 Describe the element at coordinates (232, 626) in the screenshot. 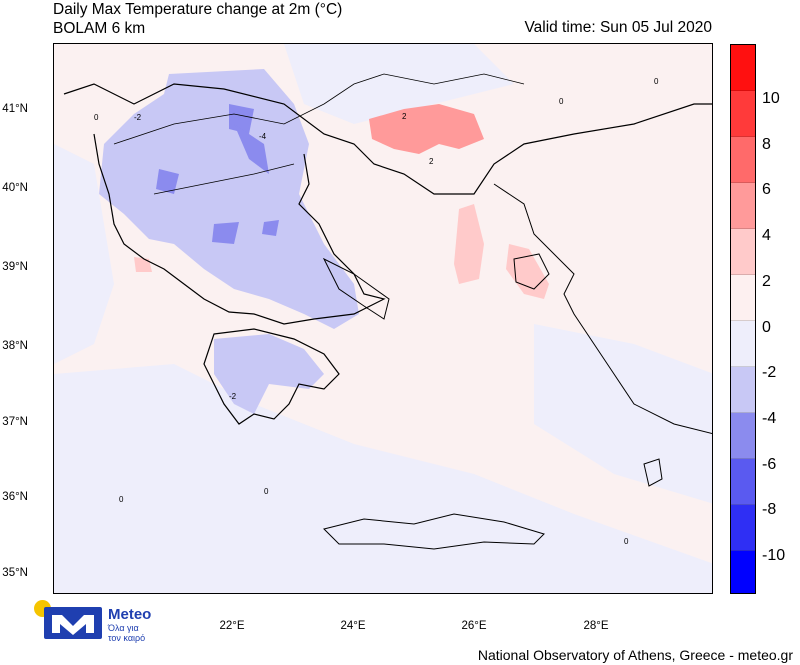

I see `lon-label: 22°E` at that location.